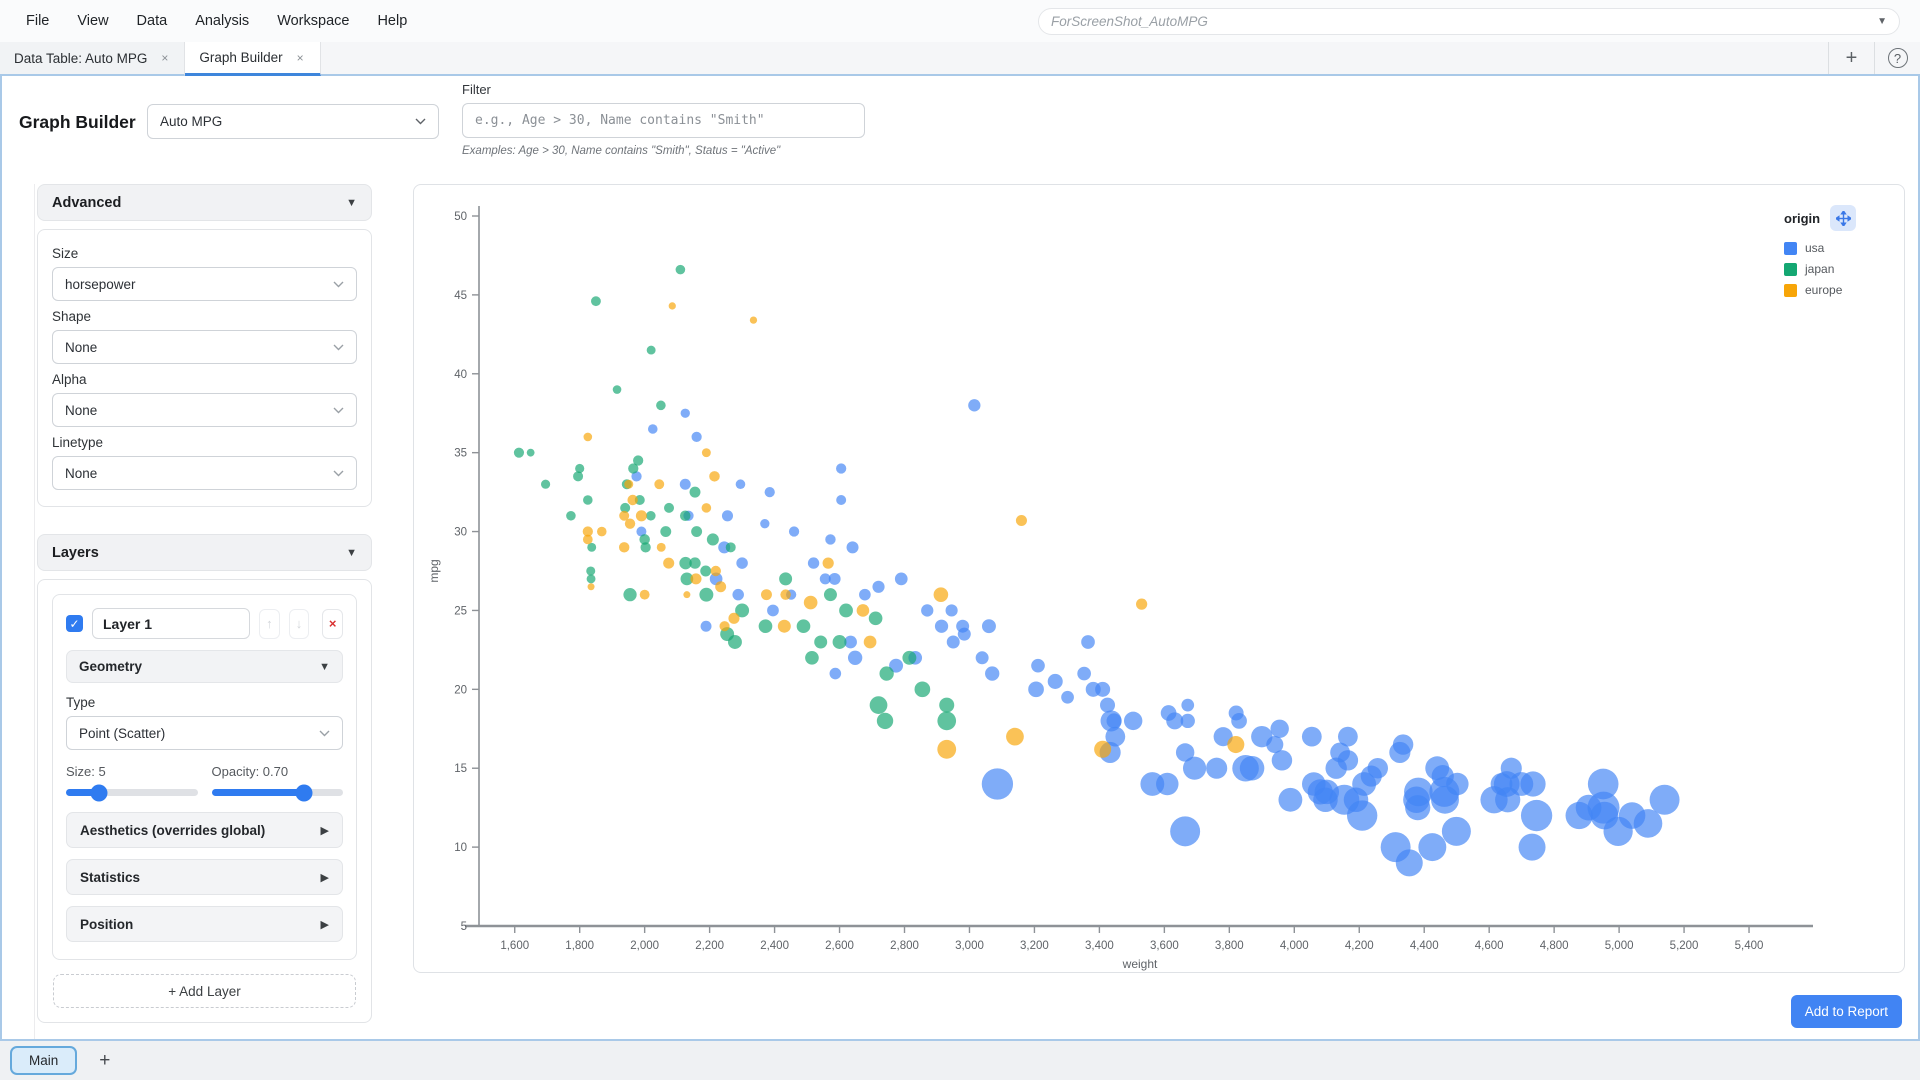  Describe the element at coordinates (204, 991) in the screenshot. I see `add-layer-button: + Add Layer` at that location.